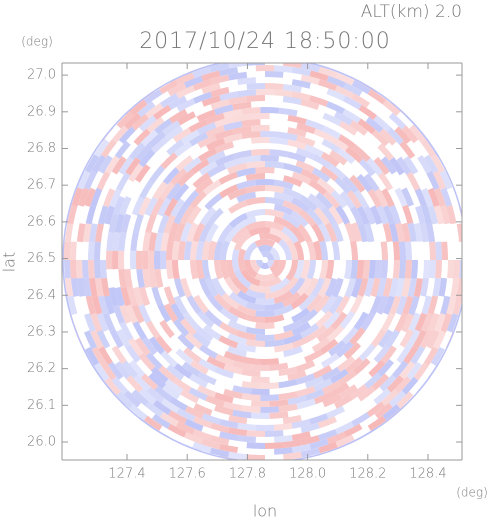  I want to click on y-tick-label: 26.0, so click(41, 442).